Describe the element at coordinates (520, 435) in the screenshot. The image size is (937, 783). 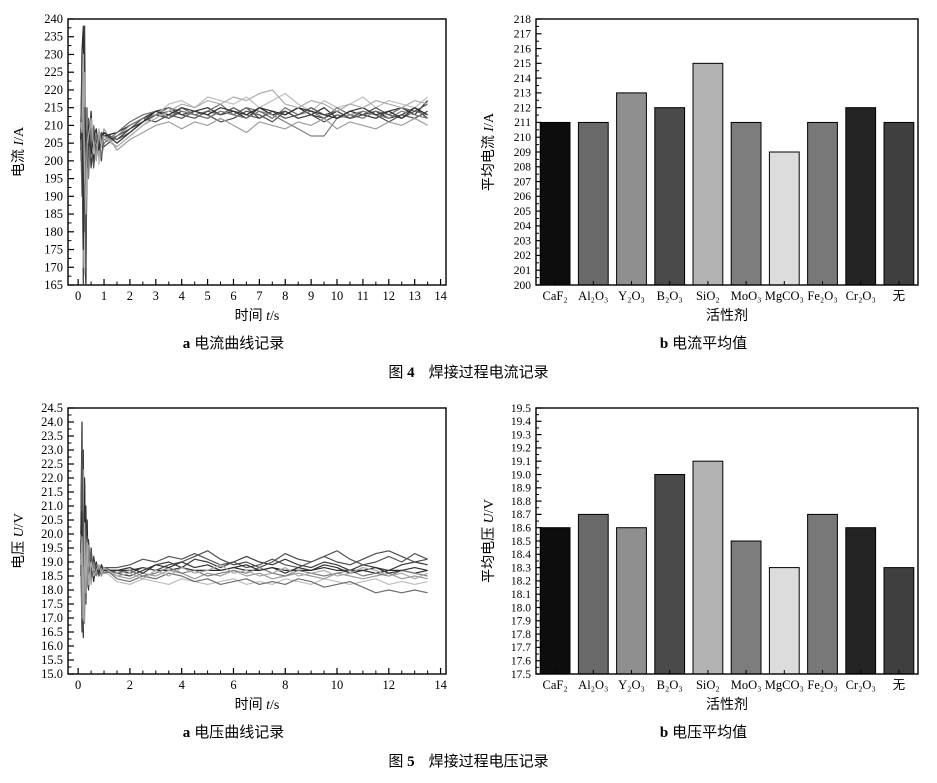
I see `svg-text: 19.3` at that location.